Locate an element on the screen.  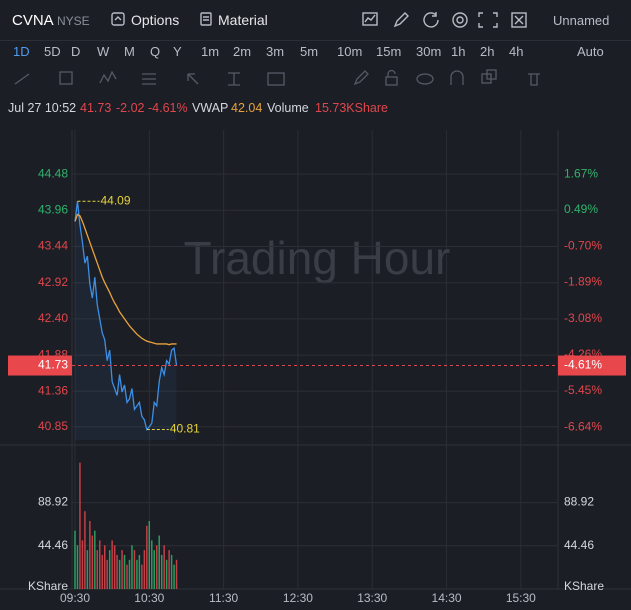
period-button: 1D is located at coordinates (21, 51).